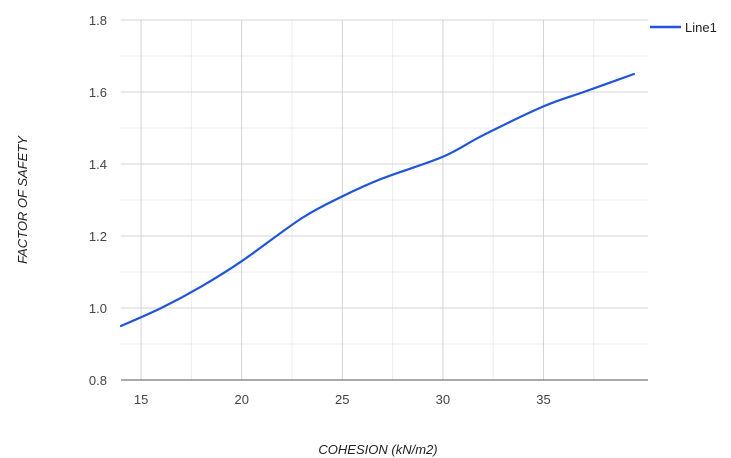  What do you see at coordinates (98, 380) in the screenshot?
I see `y-tick-label: 0.8` at bounding box center [98, 380].